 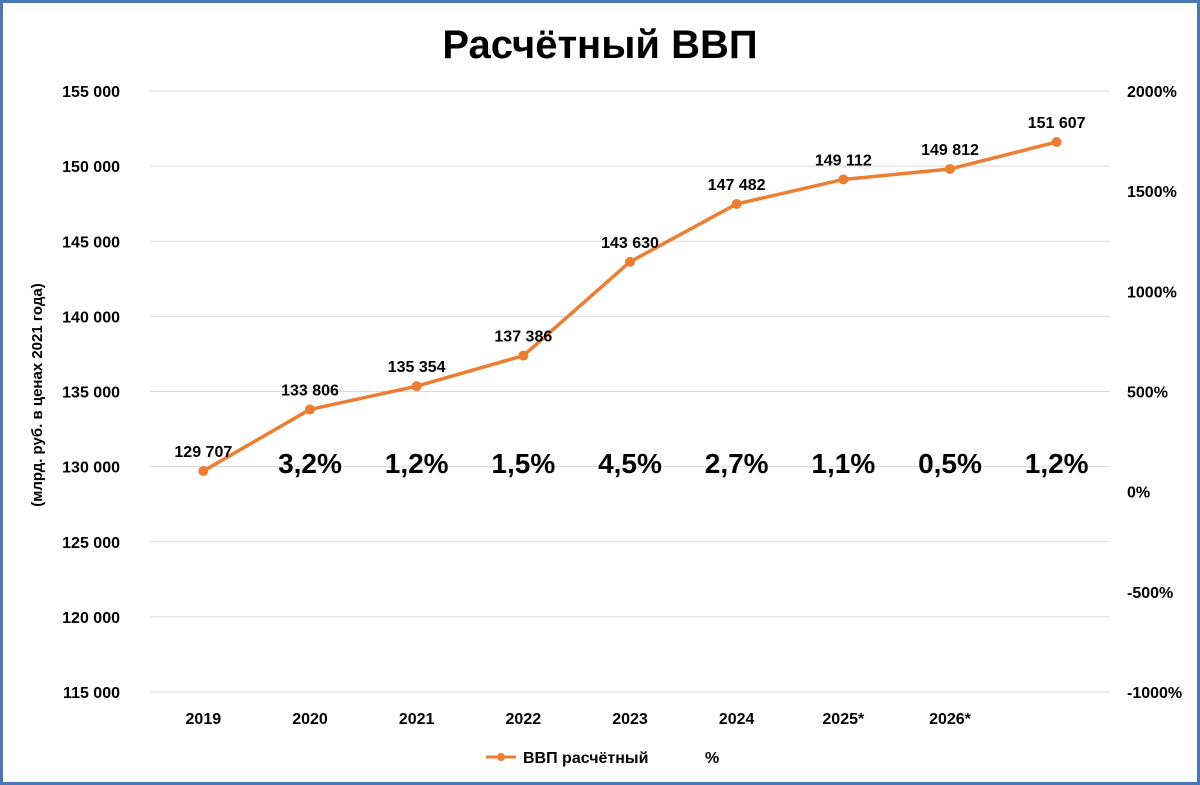 What do you see at coordinates (310, 463) in the screenshot?
I see `percent-label: 3,2%` at bounding box center [310, 463].